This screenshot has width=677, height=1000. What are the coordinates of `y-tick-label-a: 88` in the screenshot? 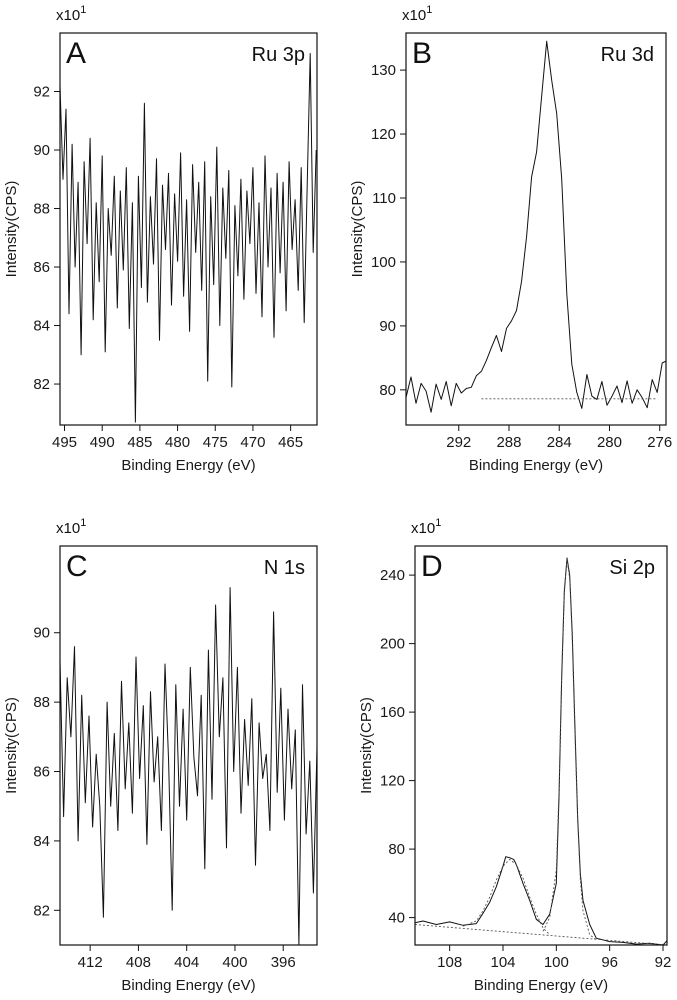 It's located at (41, 209).